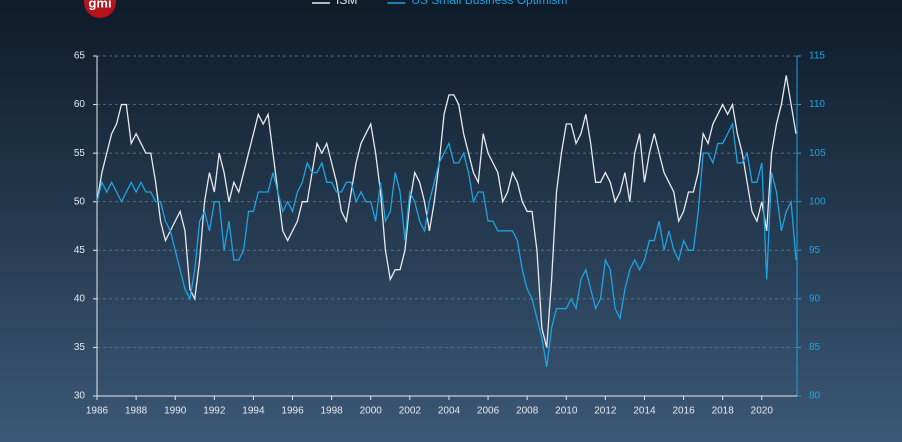  What do you see at coordinates (489, 3) in the screenshot?
I see `legend-label: US Small Business Optimism` at bounding box center [489, 3].